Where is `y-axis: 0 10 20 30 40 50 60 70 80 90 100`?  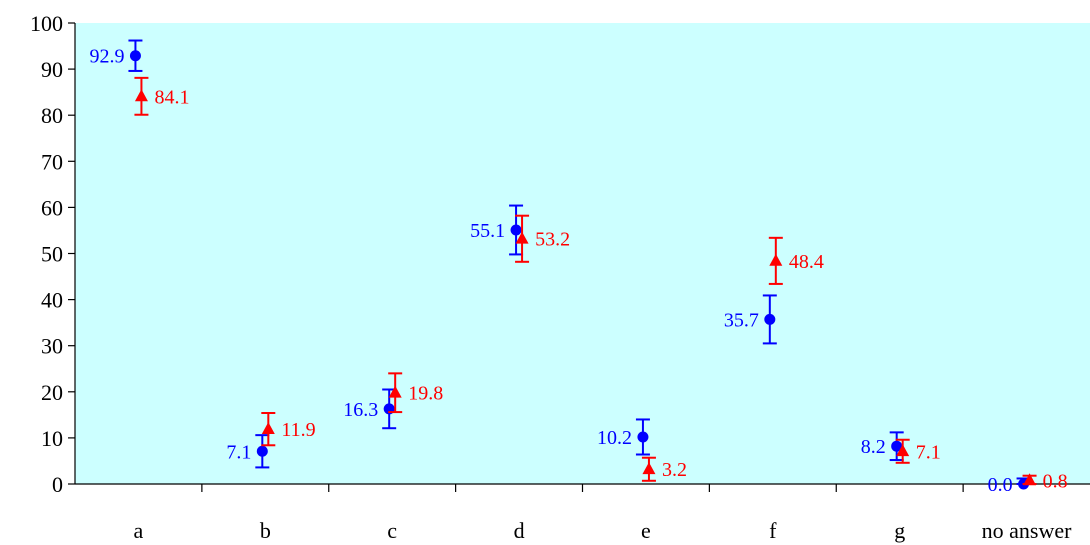 y-axis: 0 10 20 30 40 50 60 70 80 90 100 is located at coordinates (53, 254).